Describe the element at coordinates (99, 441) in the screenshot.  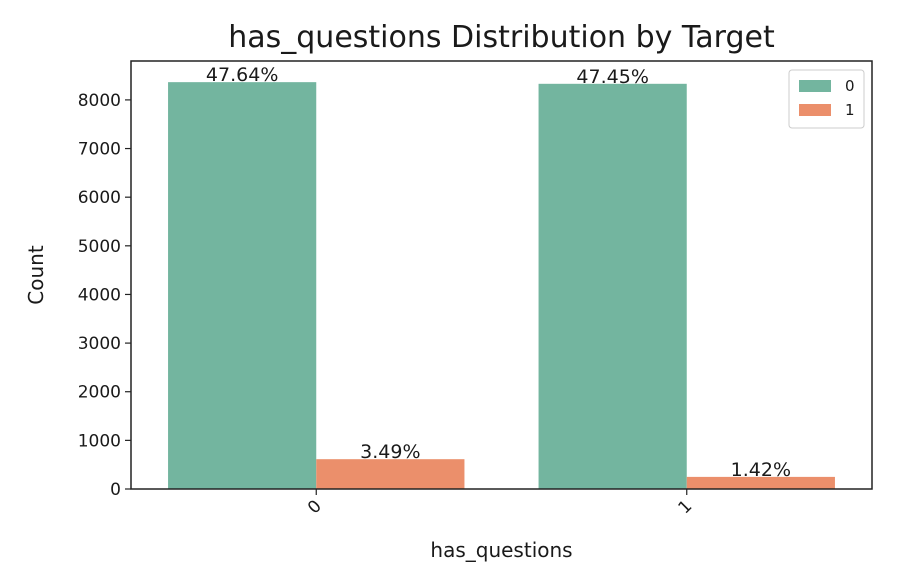
I see `y-tick-label: 1000` at that location.